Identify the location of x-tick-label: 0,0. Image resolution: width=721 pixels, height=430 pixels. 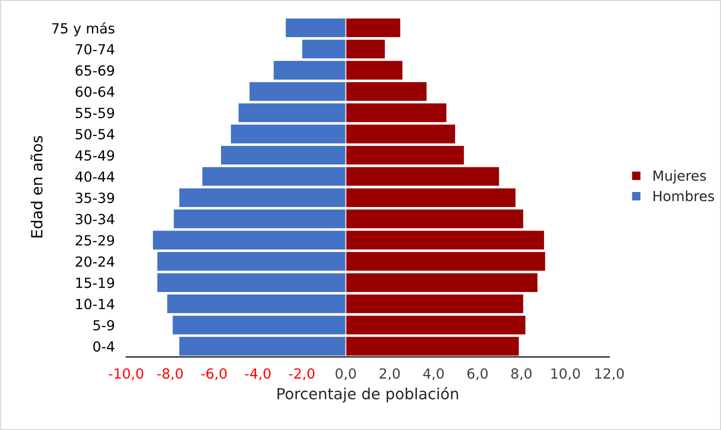
(346, 374).